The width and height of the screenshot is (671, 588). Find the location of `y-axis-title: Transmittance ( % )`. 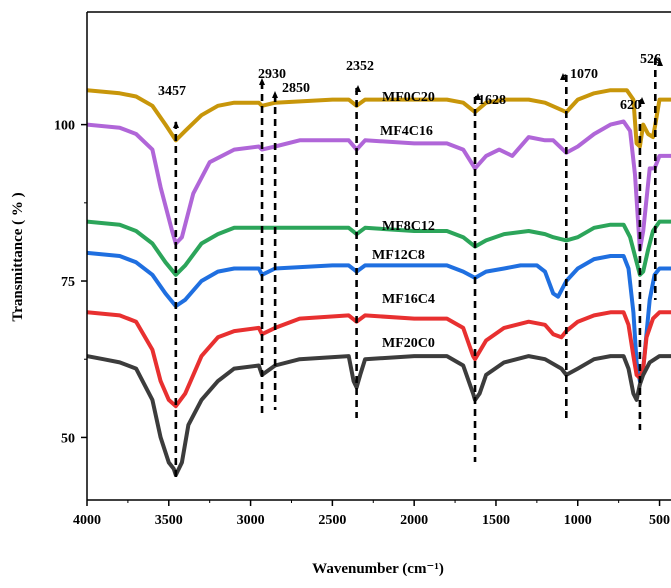

y-axis-title: Transmittance ( % ) is located at coordinates (18, 256).